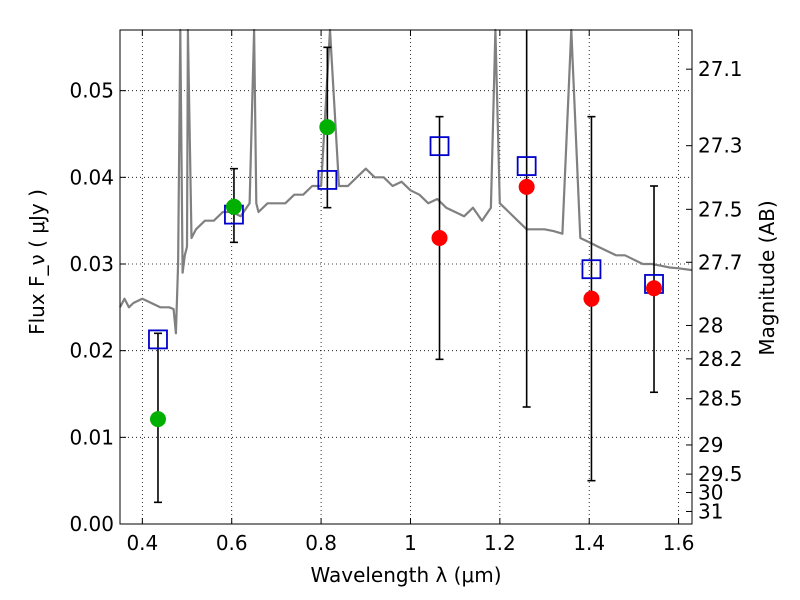  Describe the element at coordinates (91, 264) in the screenshot. I see `y-tick-label: 0.03` at that location.